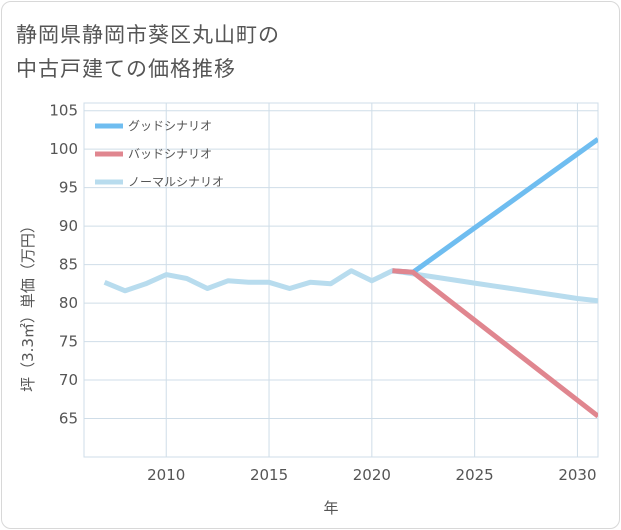 Image resolution: width=621 pixels, height=530 pixels. I want to click on x-axis-ticks: 2010 2015 2020 2025 2030, so click(371, 475).